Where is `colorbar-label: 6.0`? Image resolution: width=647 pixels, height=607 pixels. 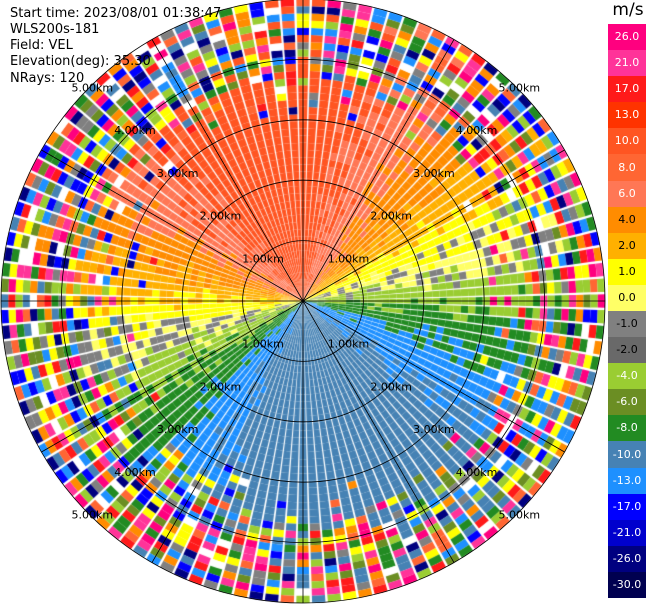
colorbar-label: 6.0 is located at coordinates (627, 193).